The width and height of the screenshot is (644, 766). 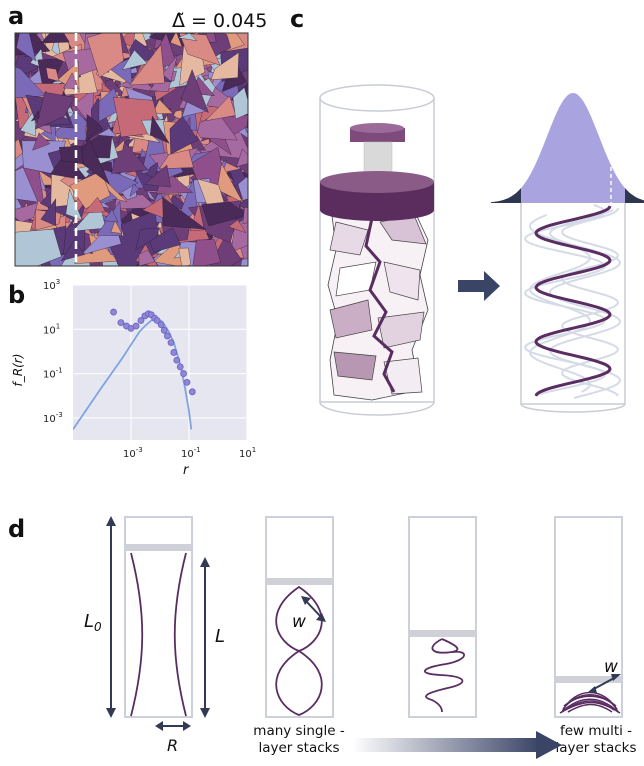 What do you see at coordinates (378, 302) in the screenshot?
I see `crumpled-sheet` at bounding box center [378, 302].